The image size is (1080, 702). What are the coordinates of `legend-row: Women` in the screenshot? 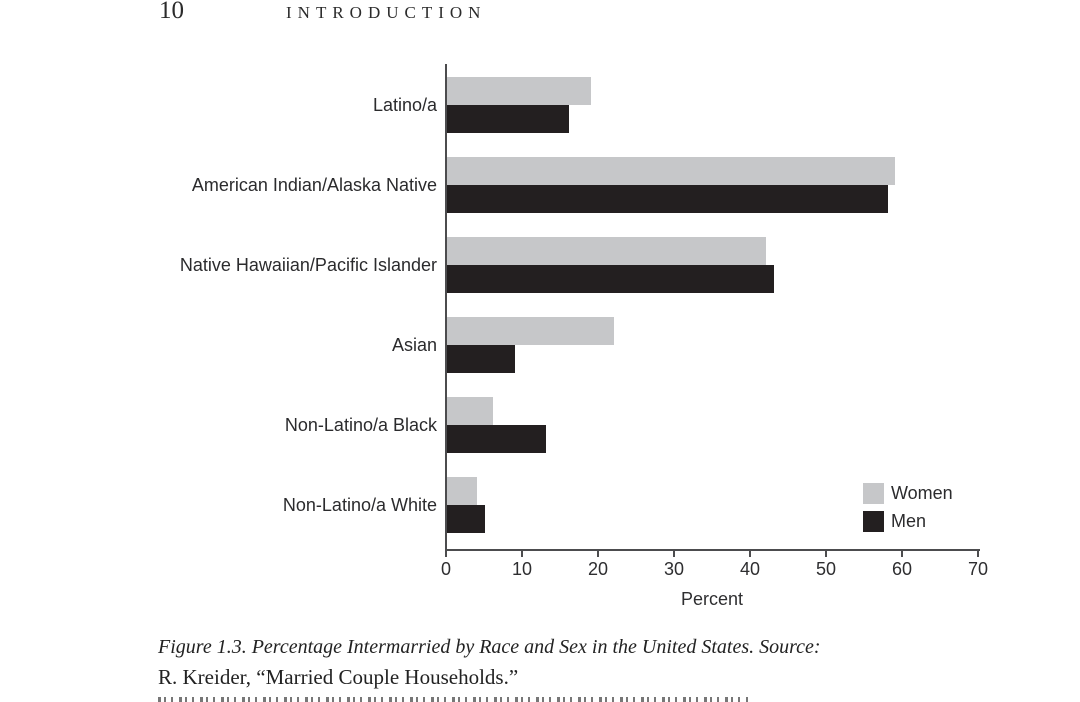 It's located at (908, 493).